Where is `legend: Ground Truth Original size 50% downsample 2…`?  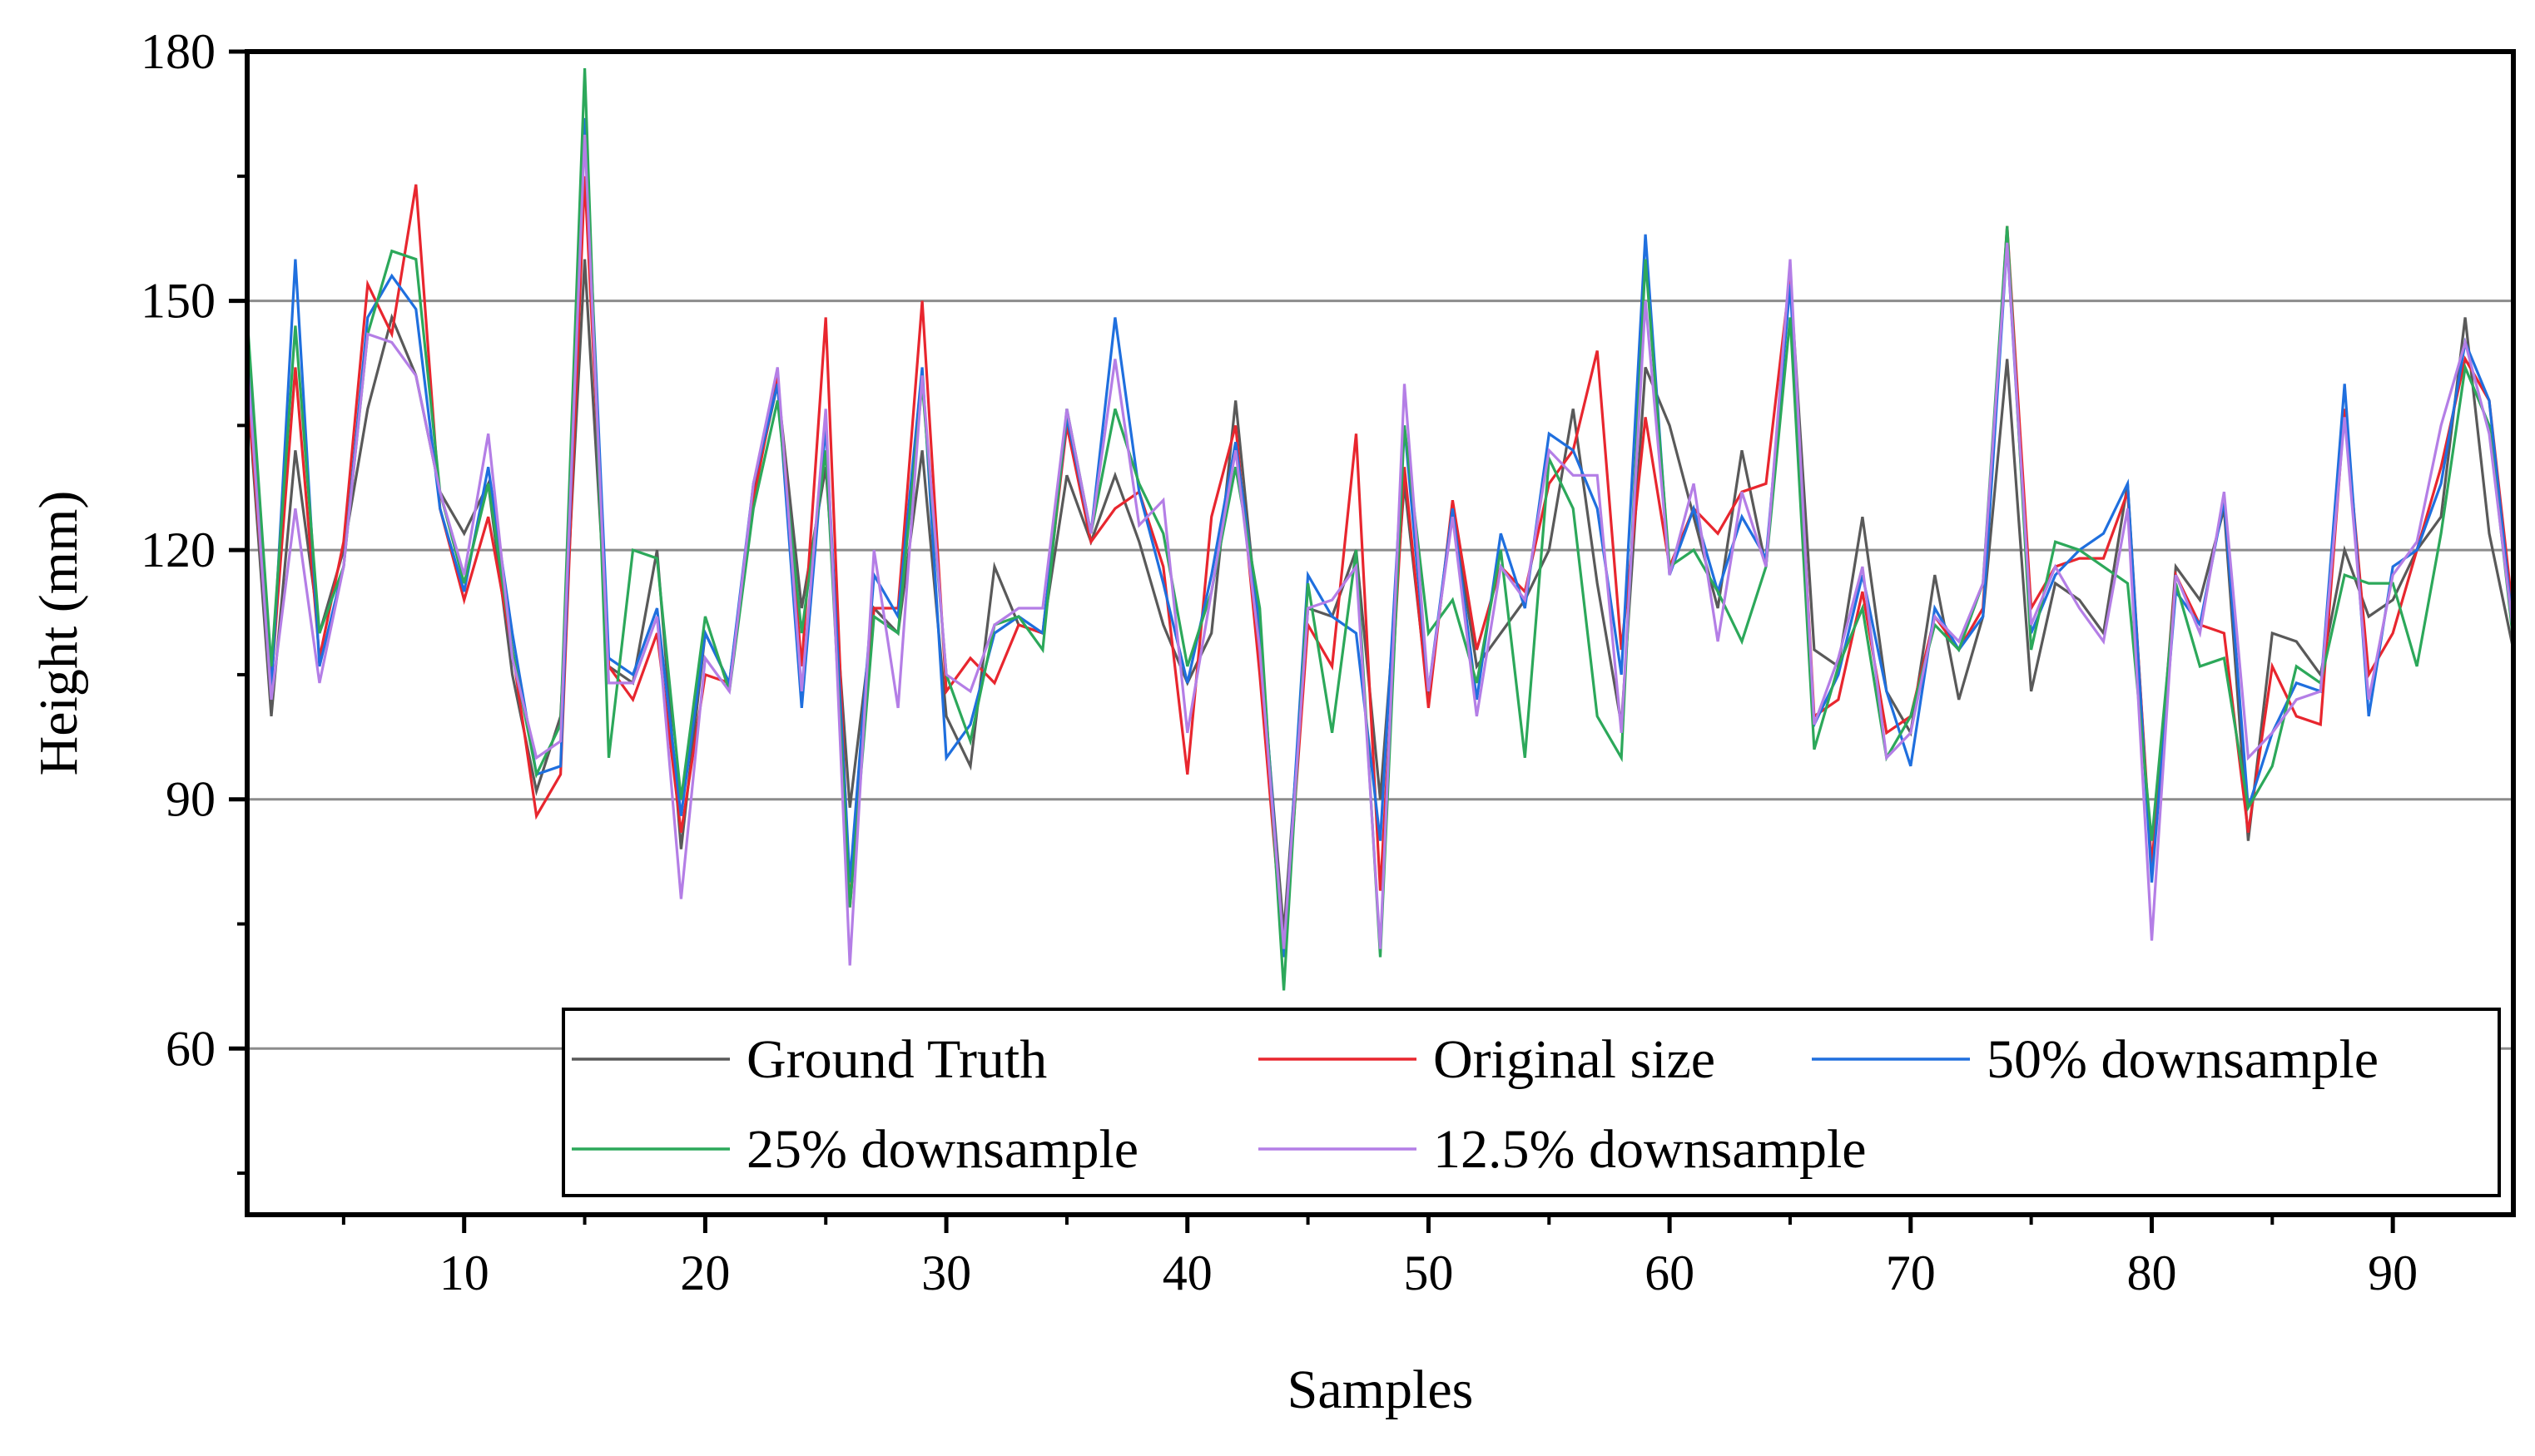 legend: Ground Truth Original size 50% downsample 2… is located at coordinates (1532, 1102).